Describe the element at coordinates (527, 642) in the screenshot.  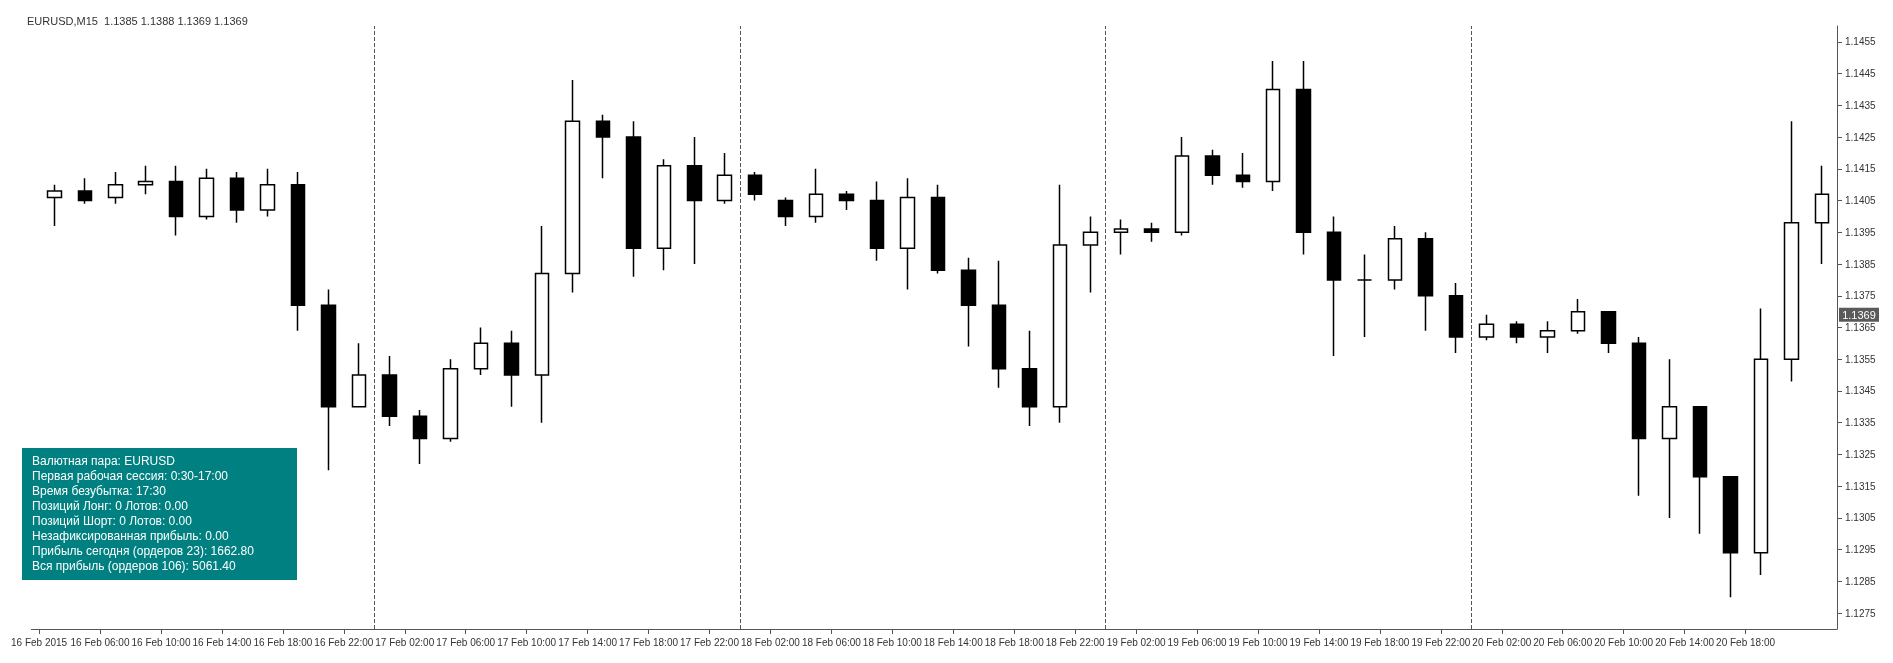
I see `x-tick-label: 17 Feb 10:00` at that location.